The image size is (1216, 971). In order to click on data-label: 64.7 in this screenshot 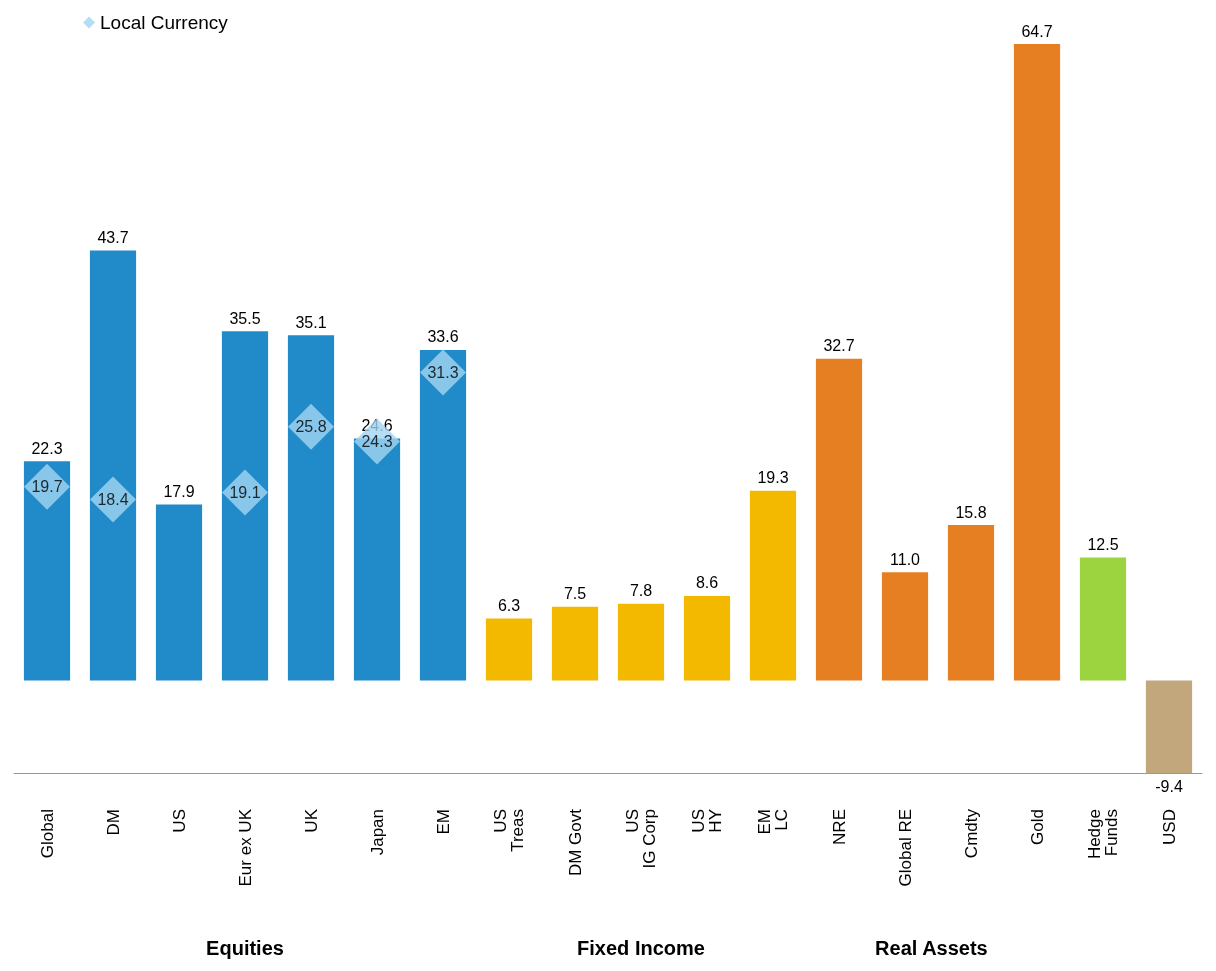, I will do `click(1037, 31)`.